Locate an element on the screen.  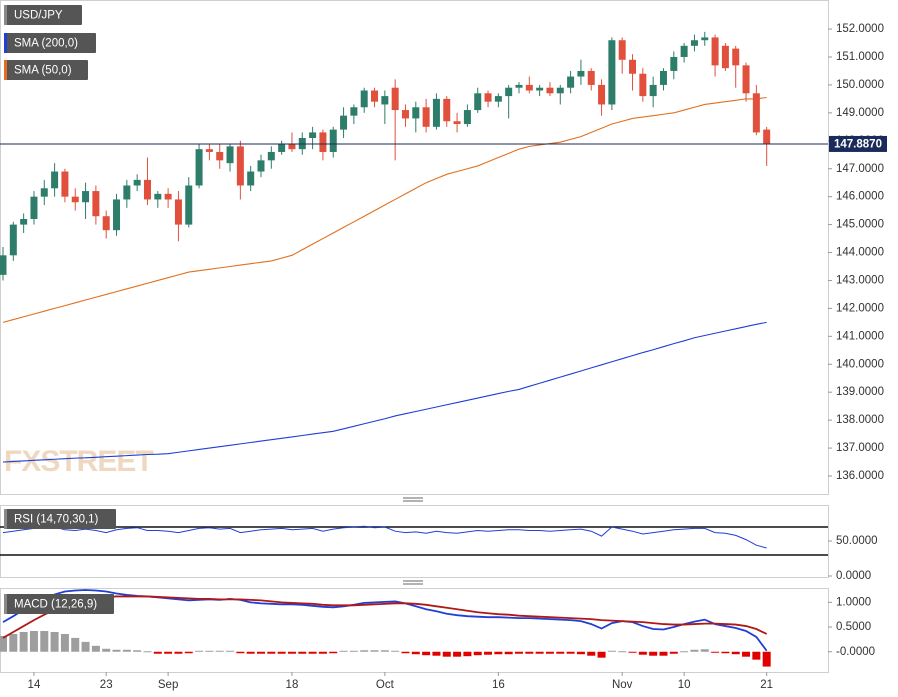
y-tick-label: 149.0000 is located at coordinates (860, 113).